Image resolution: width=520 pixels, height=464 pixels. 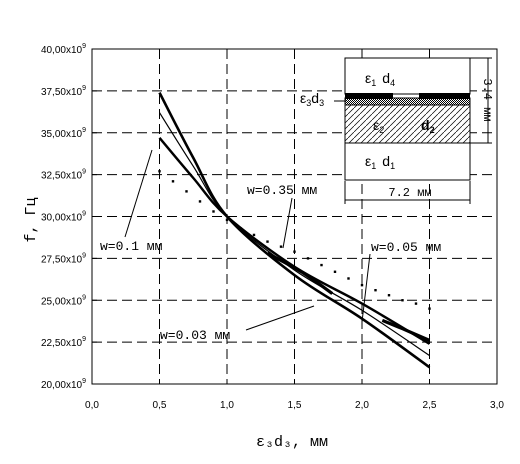 I want to click on x-axis-label: ε₃d₃, мм, so click(x=292, y=442).